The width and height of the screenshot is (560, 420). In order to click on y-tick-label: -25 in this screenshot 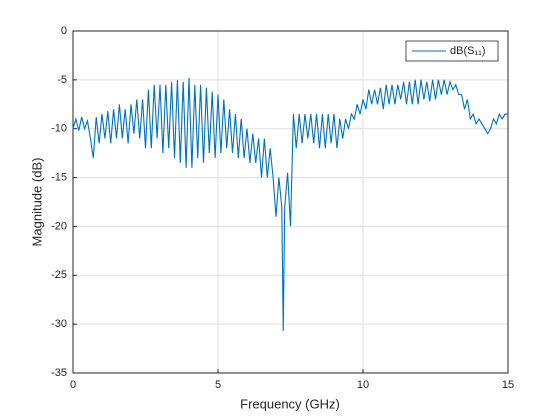, I will do `click(59, 275)`.